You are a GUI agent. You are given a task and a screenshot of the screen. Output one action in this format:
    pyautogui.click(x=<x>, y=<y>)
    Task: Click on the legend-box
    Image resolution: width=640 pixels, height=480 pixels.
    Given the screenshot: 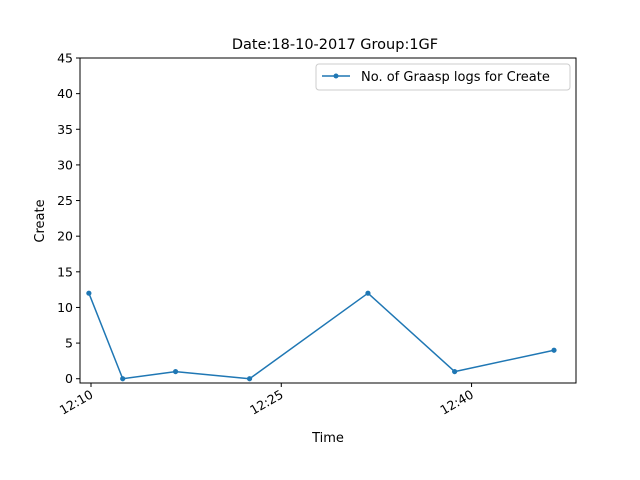 What is the action you would take?
    pyautogui.click(x=443, y=77)
    